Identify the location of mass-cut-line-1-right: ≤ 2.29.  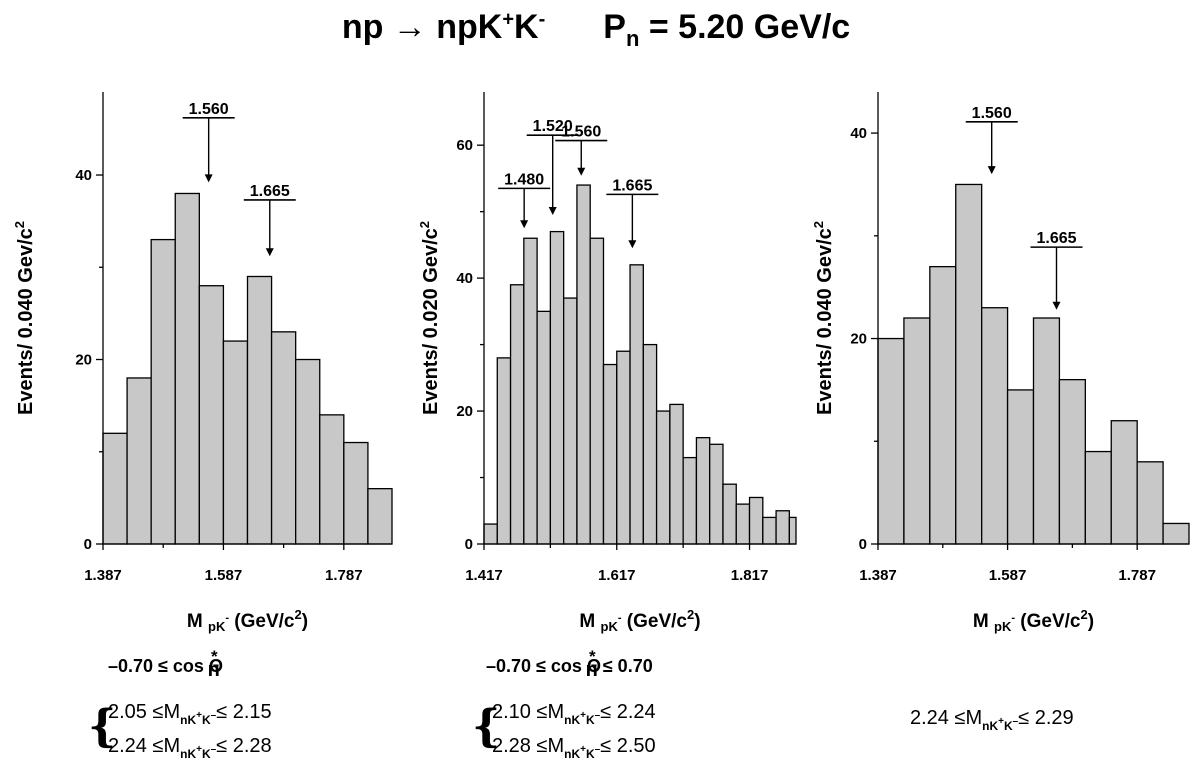
(1045, 718).